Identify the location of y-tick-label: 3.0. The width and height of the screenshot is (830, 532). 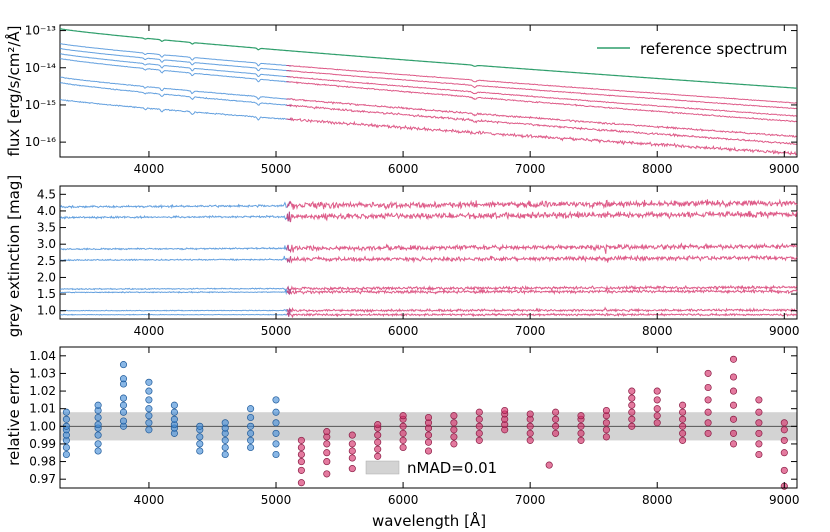
(46, 244).